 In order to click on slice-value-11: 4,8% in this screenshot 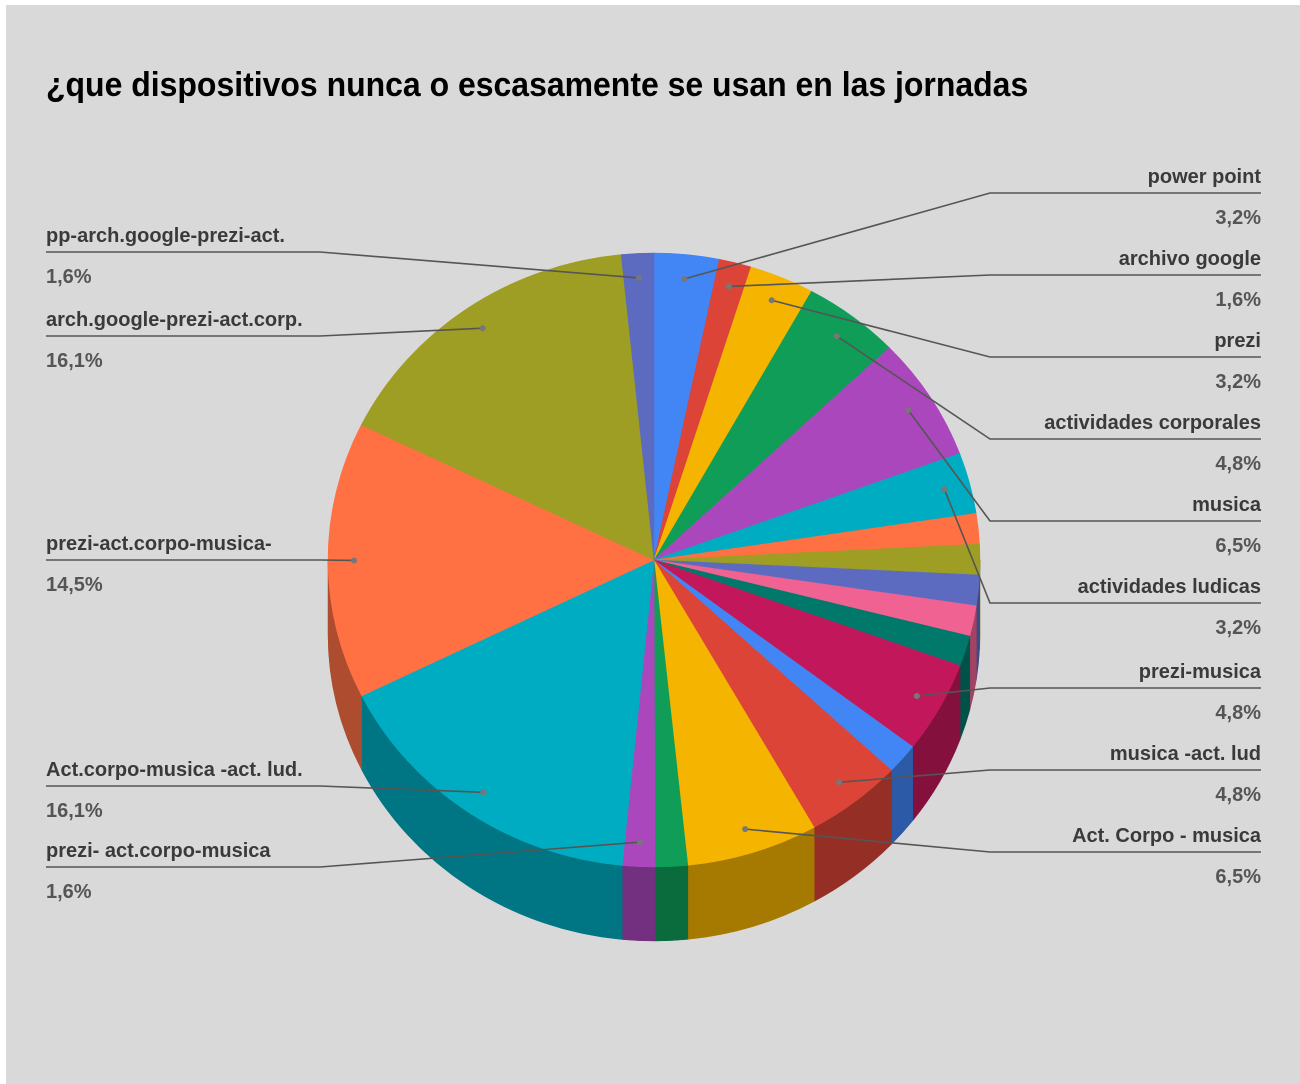, I will do `click(1238, 713)`.